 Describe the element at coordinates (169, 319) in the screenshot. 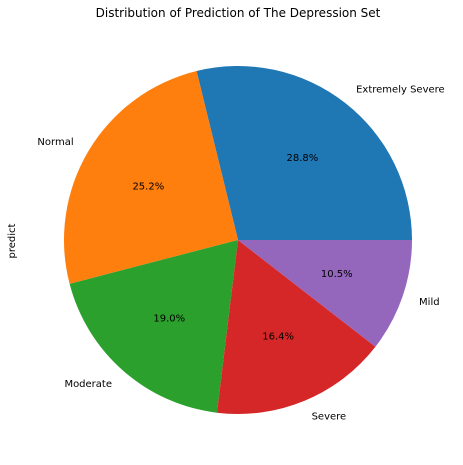

I see `slice-percent-moderate: 19.0%` at that location.